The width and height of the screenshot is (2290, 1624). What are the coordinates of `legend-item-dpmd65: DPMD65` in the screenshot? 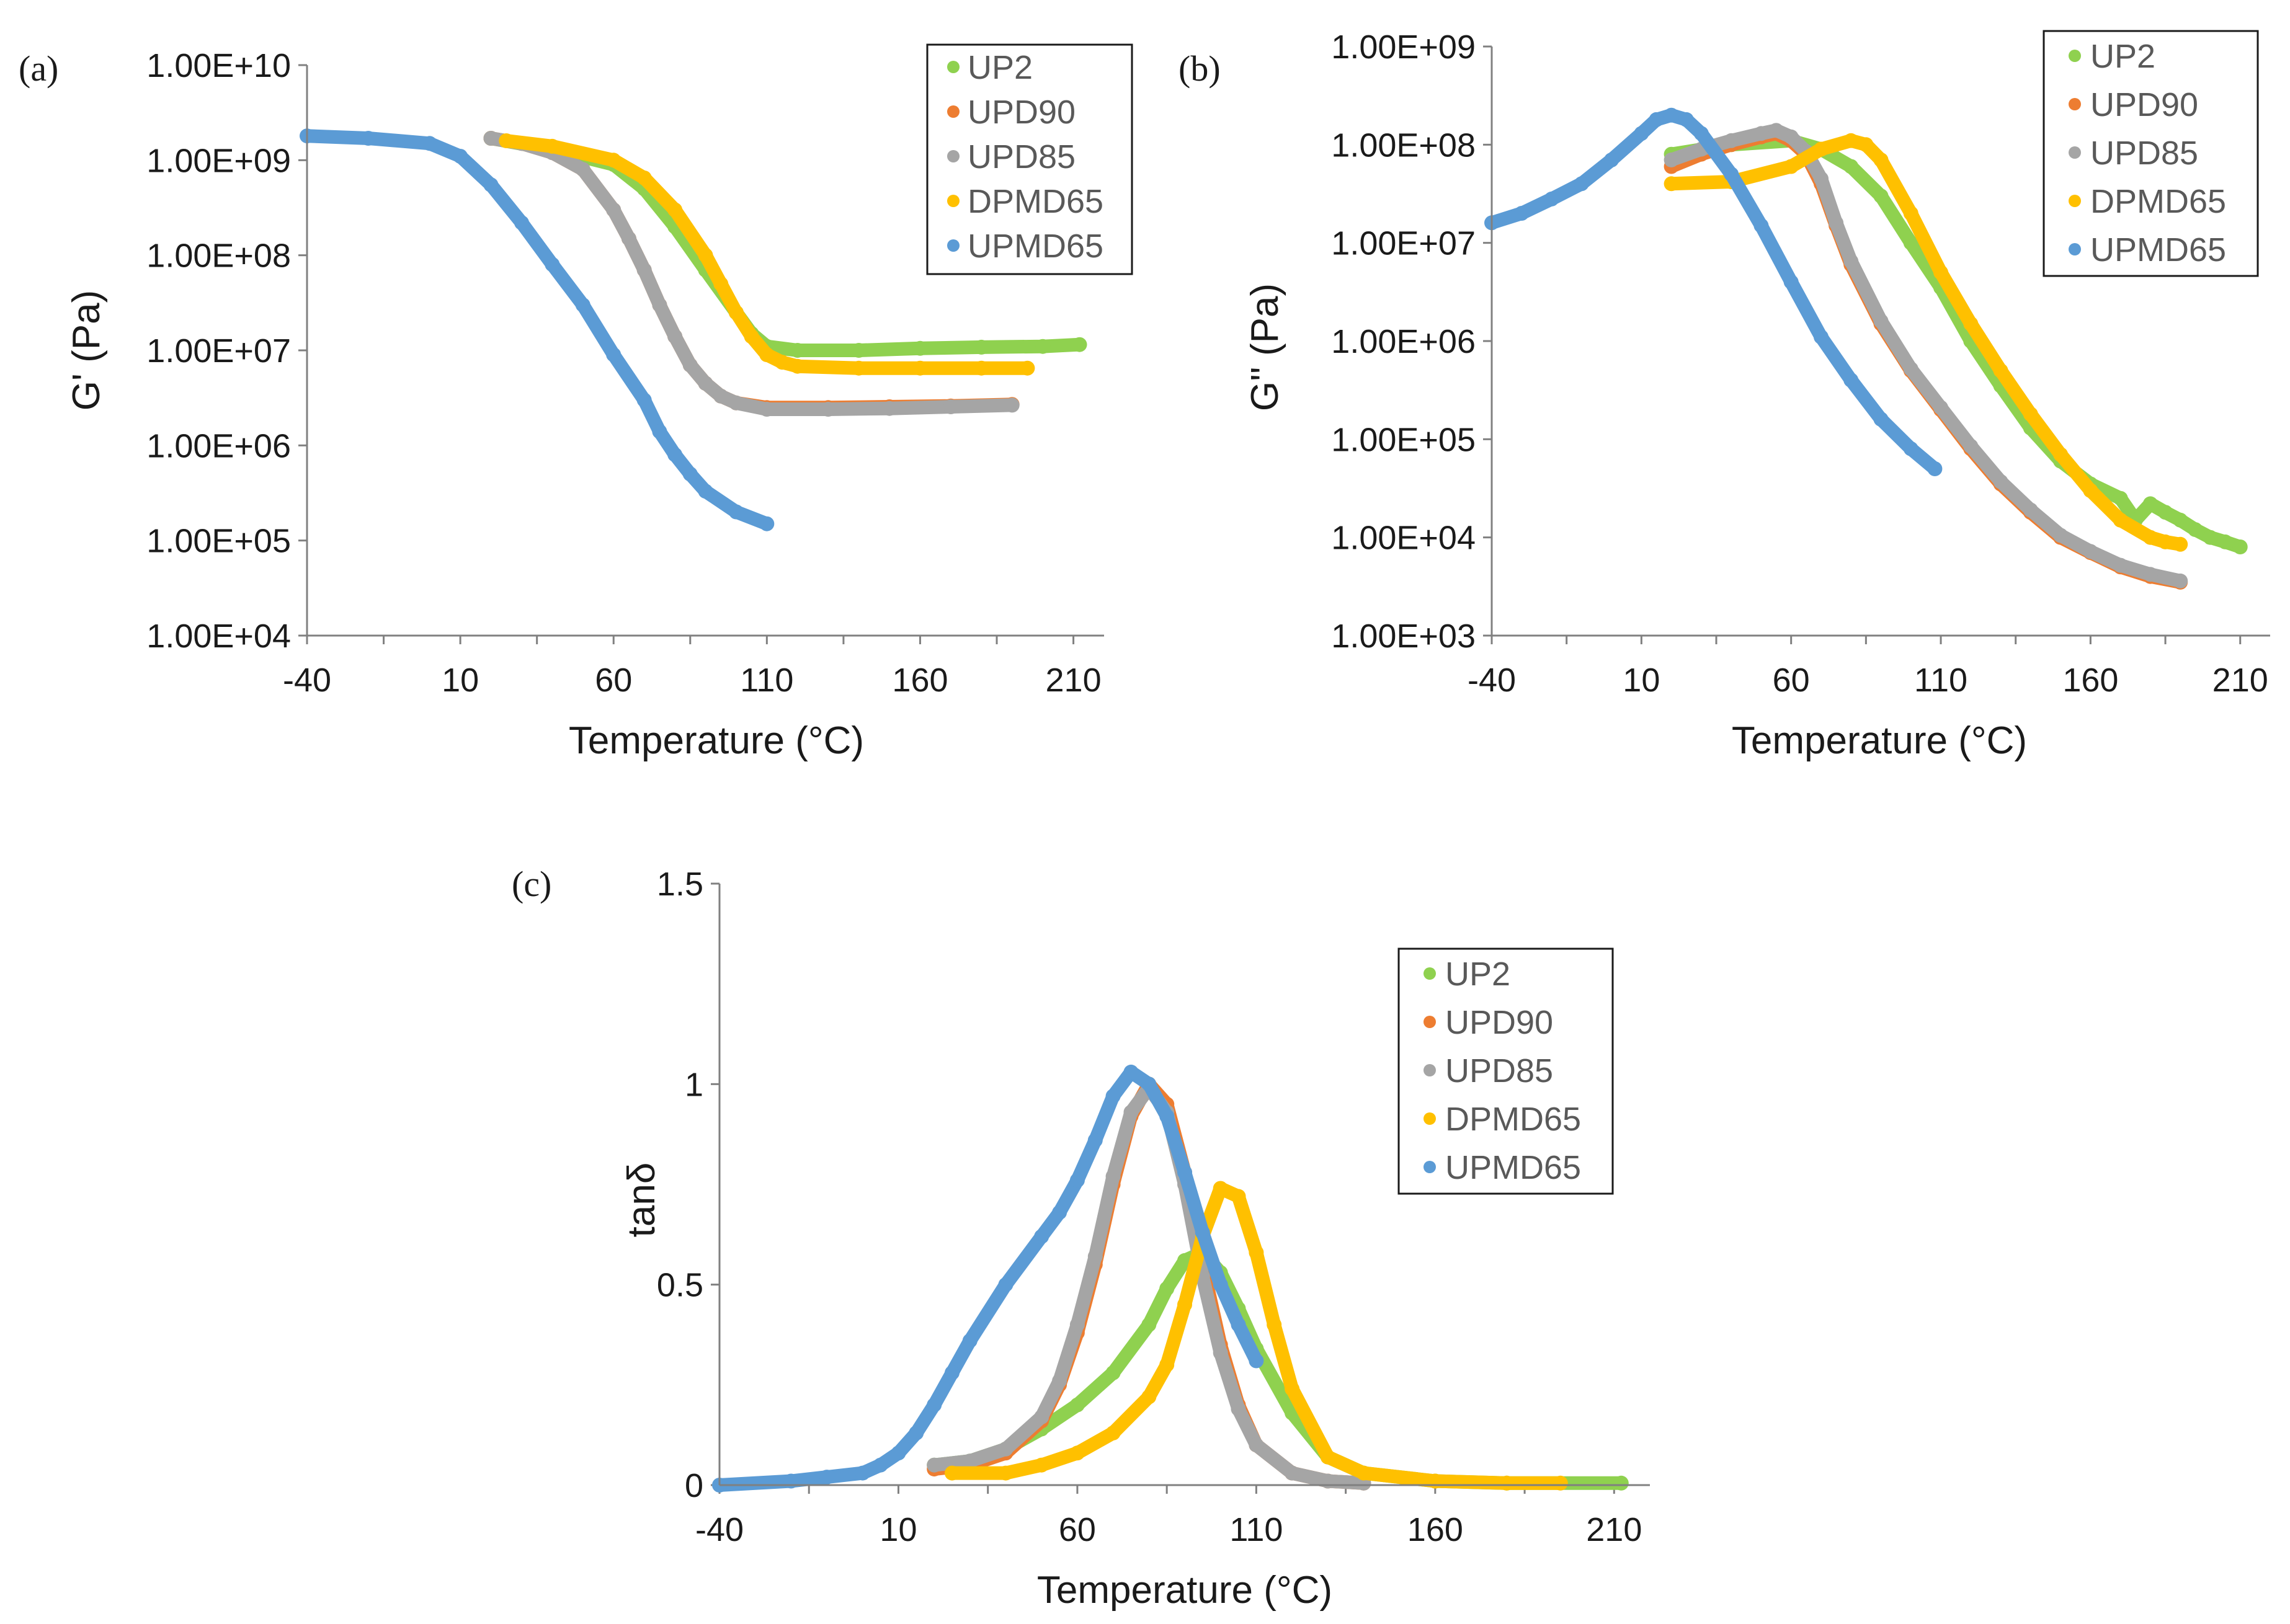 It's located at (2147, 201).